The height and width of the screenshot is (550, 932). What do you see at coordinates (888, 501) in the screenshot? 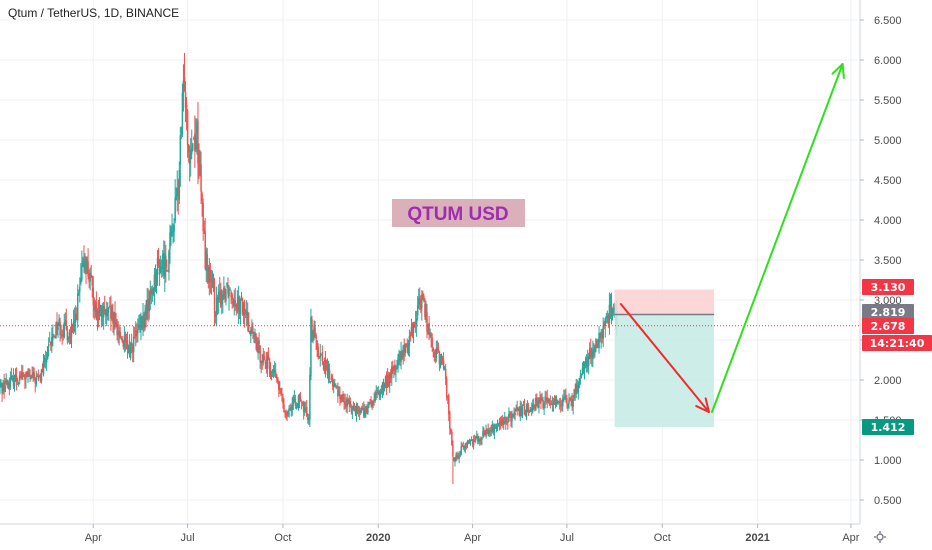
I see `y-tick-label: 0.500` at bounding box center [888, 501].